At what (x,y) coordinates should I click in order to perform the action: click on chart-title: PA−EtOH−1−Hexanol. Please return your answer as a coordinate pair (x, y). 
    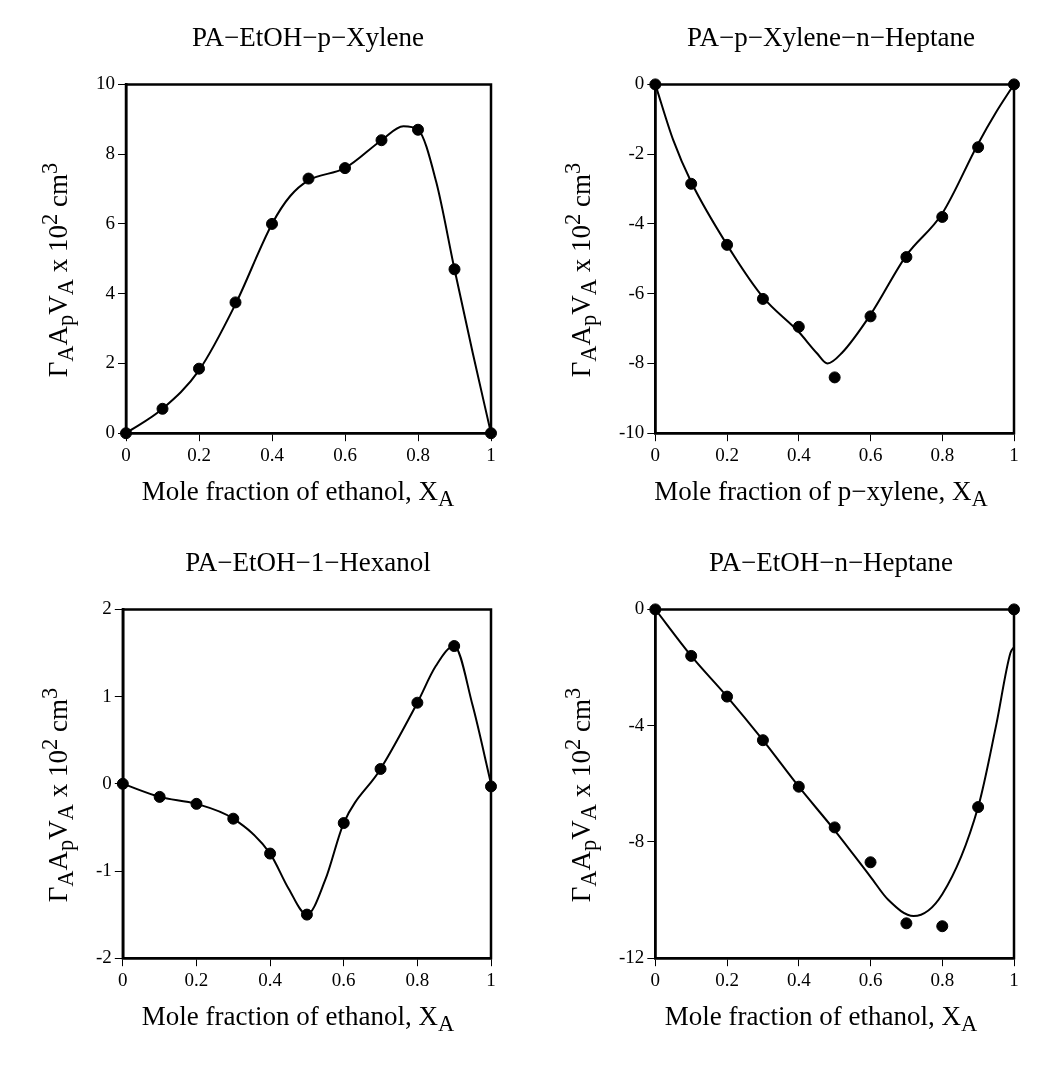
    Looking at the image, I should click on (308, 562).